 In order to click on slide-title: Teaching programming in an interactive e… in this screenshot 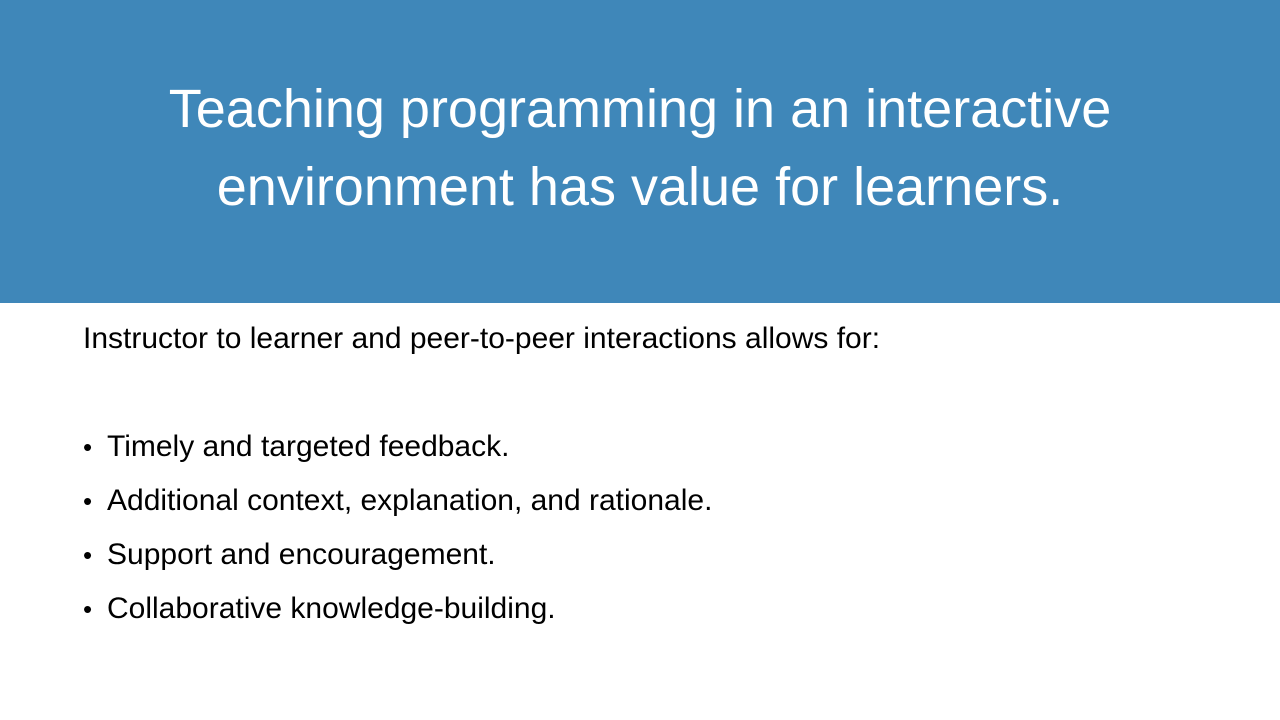, I will do `click(640, 147)`.